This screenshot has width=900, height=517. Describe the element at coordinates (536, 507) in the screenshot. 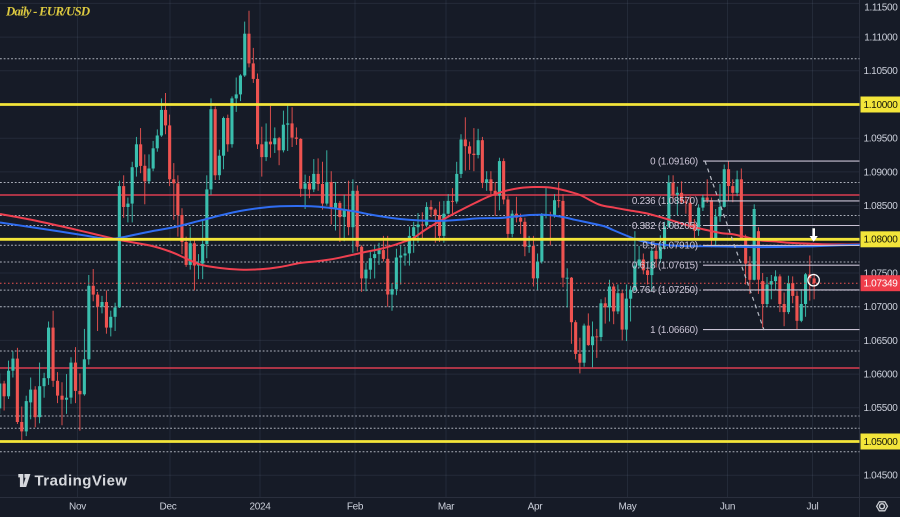

I see `svg-text: Apr` at that location.